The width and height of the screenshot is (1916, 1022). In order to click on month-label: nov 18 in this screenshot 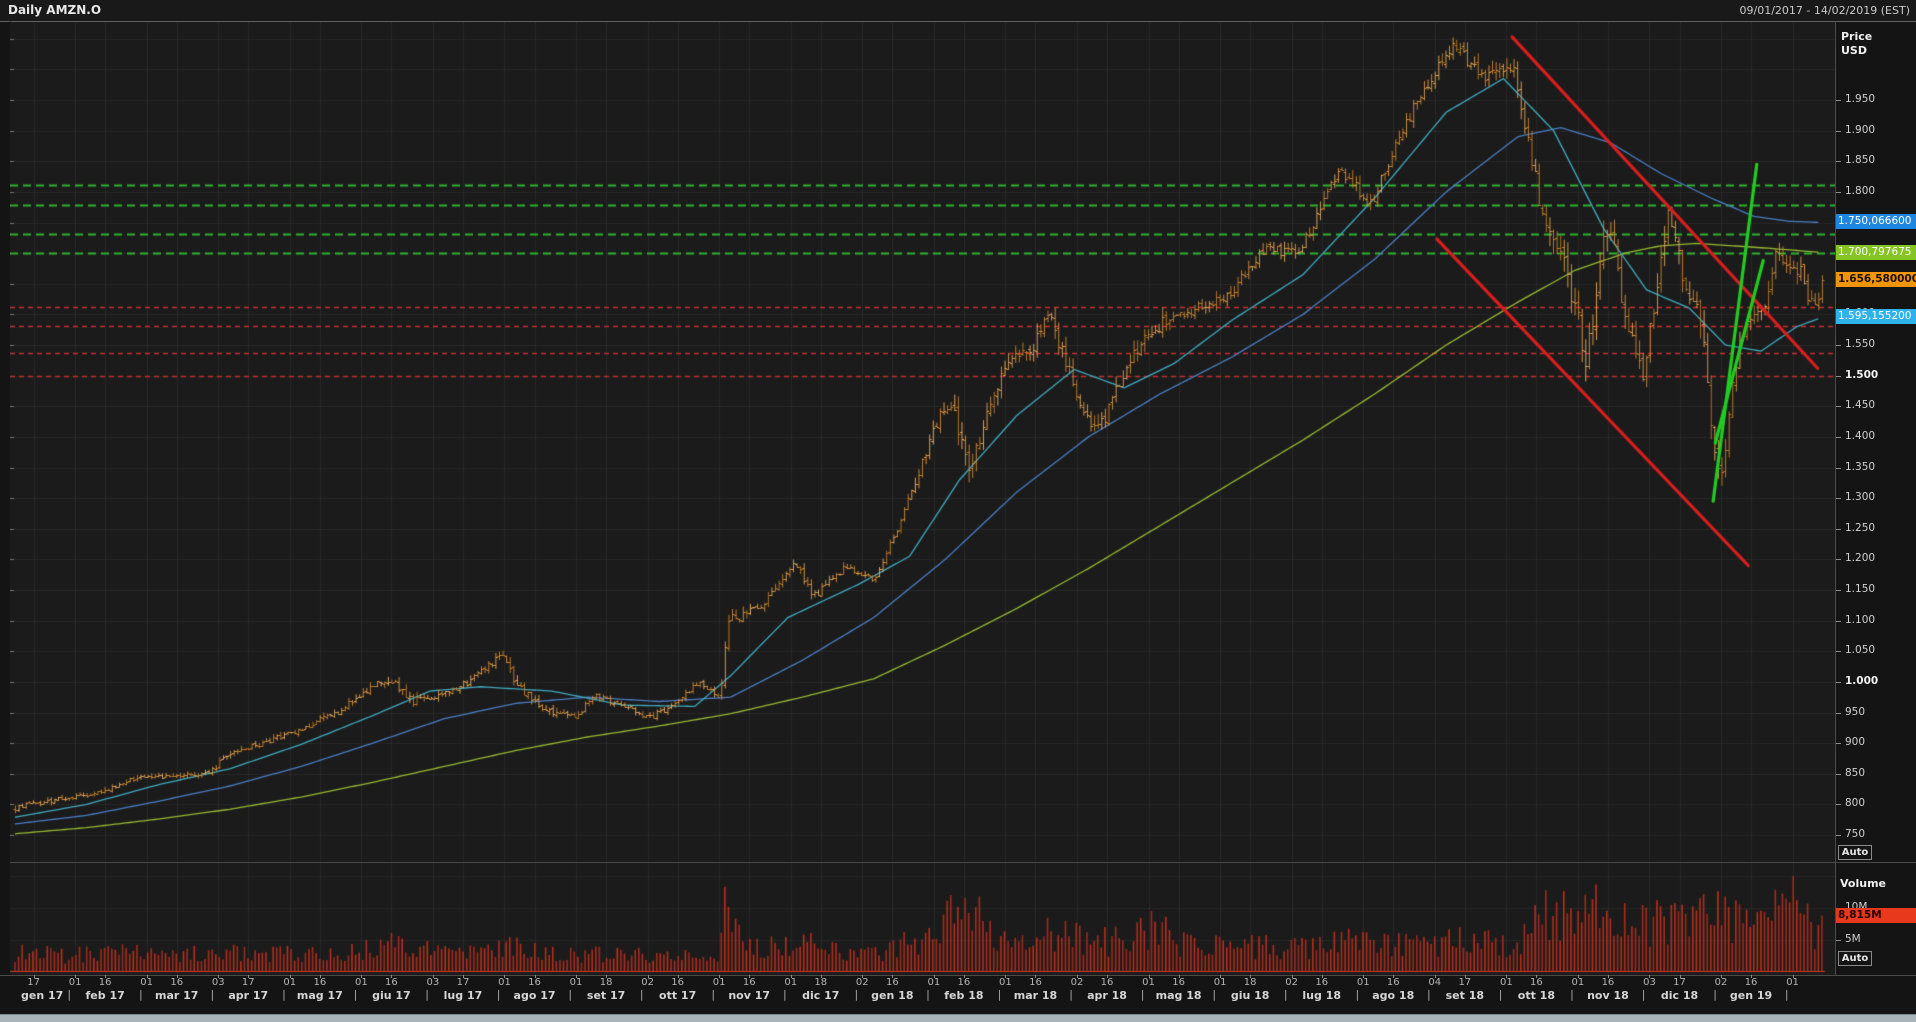, I will do `click(1608, 995)`.